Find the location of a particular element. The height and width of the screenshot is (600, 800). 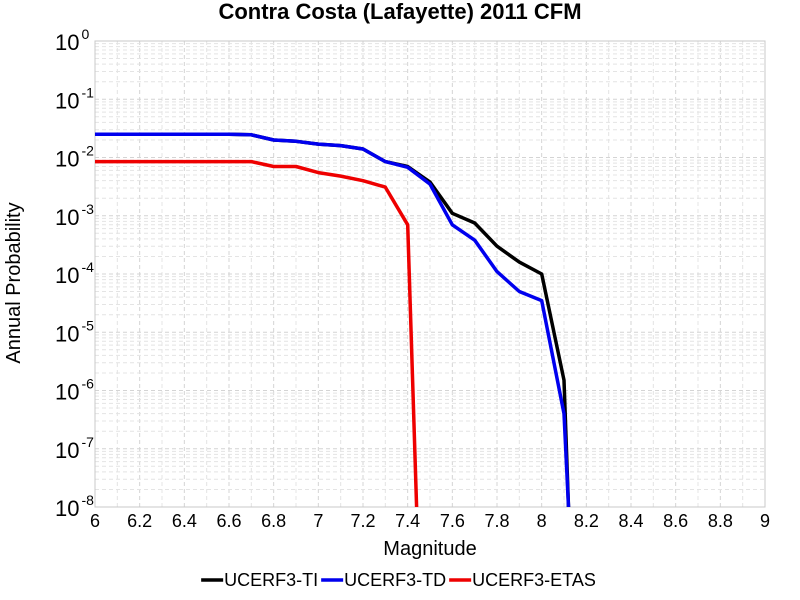

legend: UCERF3-TI UCERF3-TD UCERF3-ETAS is located at coordinates (398, 580).